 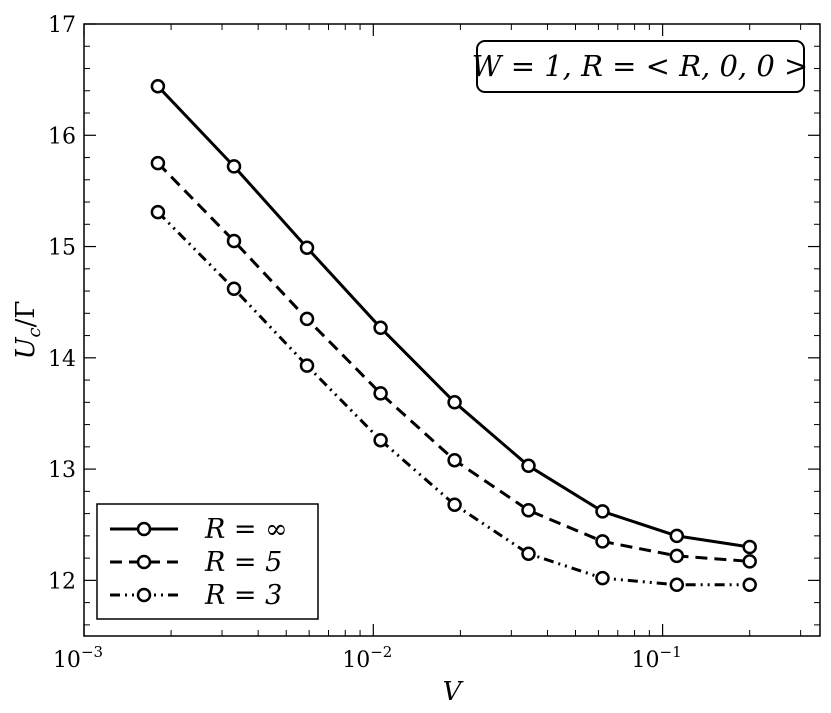 What do you see at coordinates (62, 581) in the screenshot?
I see `y-tick-label: 12` at bounding box center [62, 581].